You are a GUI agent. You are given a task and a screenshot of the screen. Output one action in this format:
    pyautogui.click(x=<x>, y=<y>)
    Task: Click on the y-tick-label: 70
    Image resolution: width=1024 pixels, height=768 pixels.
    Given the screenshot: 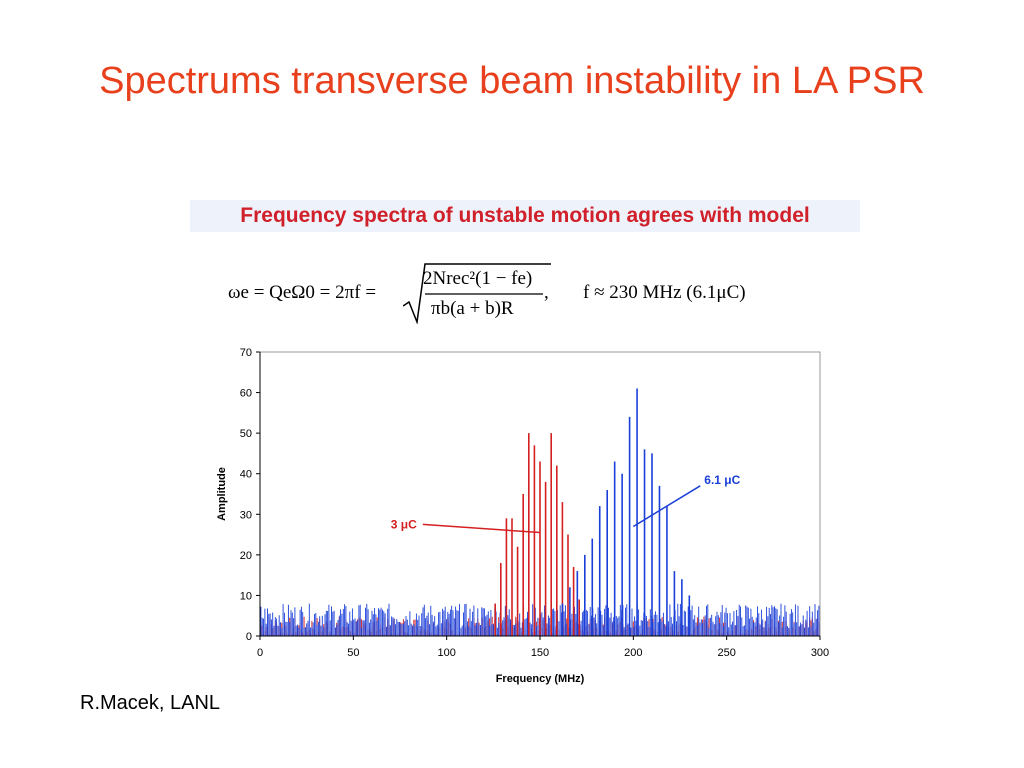 What is the action you would take?
    pyautogui.click(x=246, y=353)
    